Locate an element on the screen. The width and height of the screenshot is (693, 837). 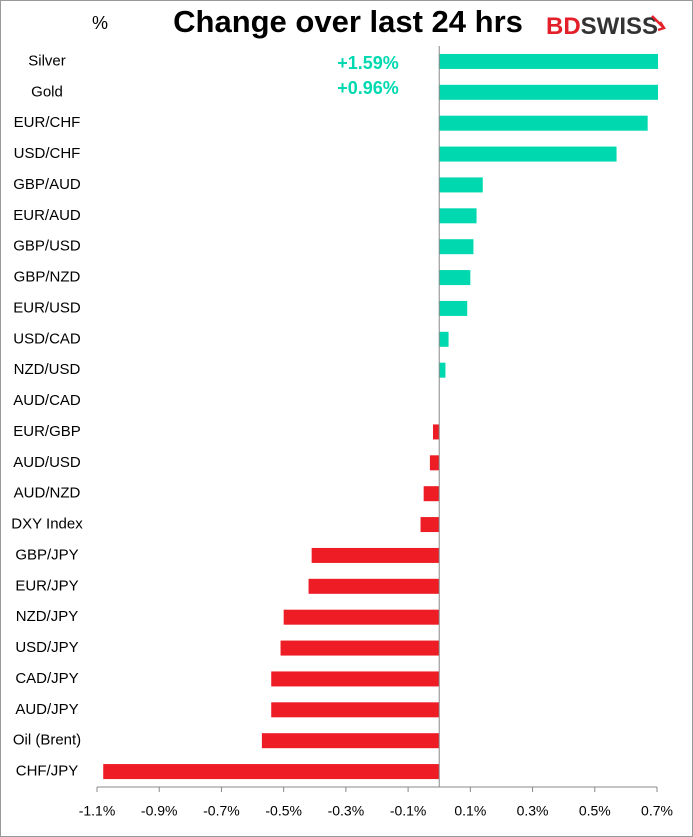
y-tick-label: USD/CHF is located at coordinates (47, 153).